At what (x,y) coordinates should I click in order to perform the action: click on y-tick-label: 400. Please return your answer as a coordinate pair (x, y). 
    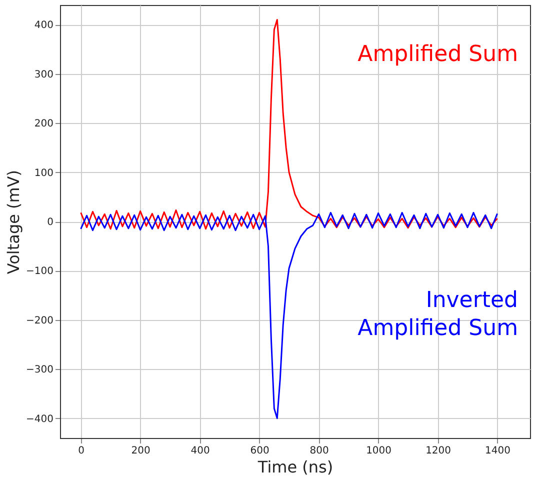
    Looking at the image, I should click on (44, 26).